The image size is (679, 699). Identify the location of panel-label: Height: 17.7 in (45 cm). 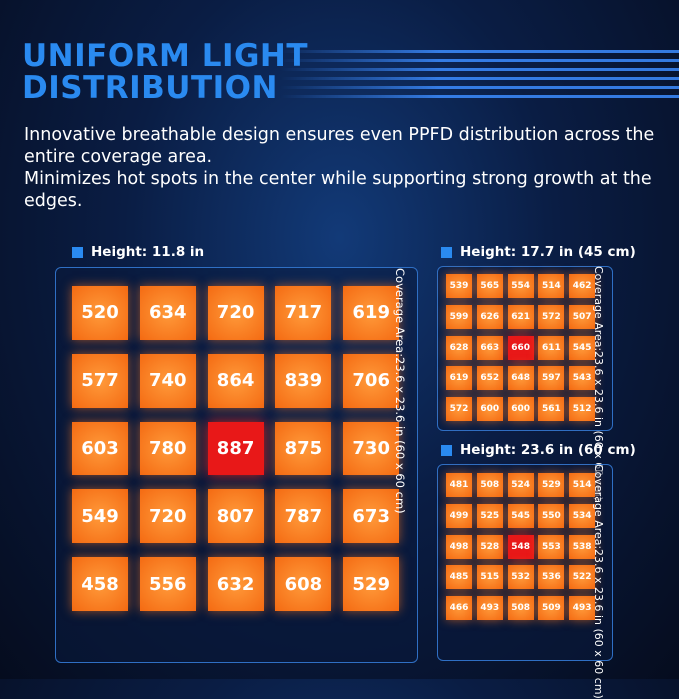
(538, 252).